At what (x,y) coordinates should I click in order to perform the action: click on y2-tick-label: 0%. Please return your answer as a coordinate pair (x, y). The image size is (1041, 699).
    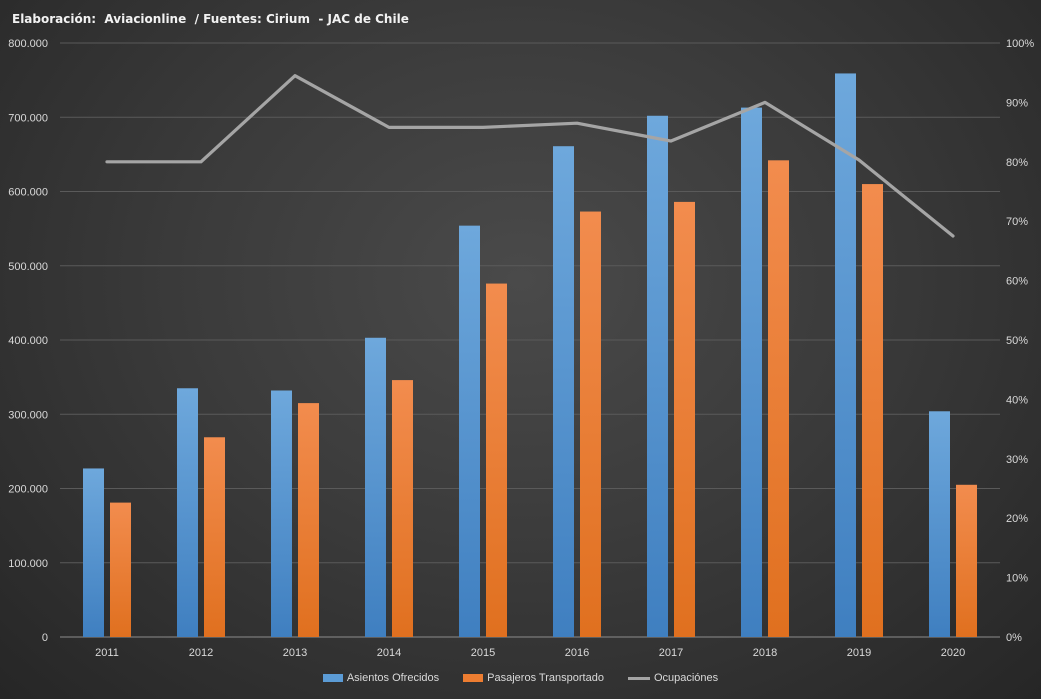
    Looking at the image, I should click on (1014, 638).